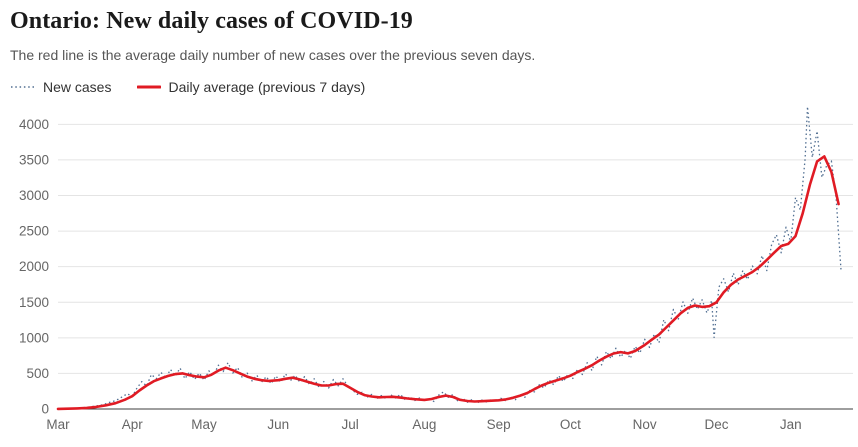  Describe the element at coordinates (45, 409) in the screenshot. I see `y-tick-label: 0` at that location.